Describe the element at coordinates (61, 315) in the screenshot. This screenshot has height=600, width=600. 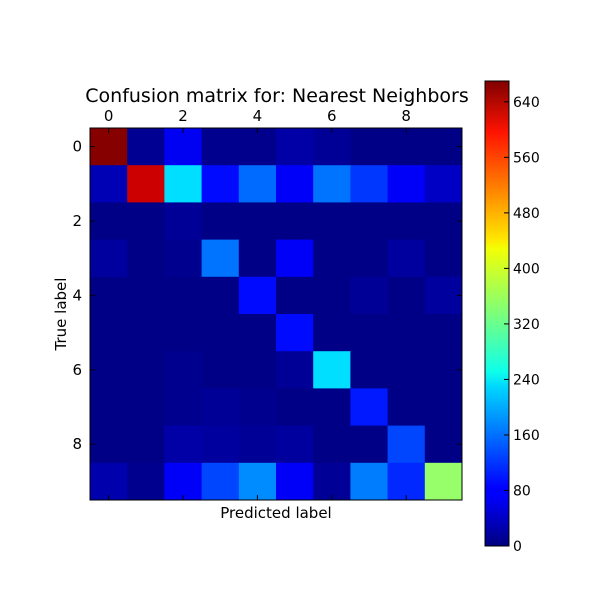
I see `y-axis-label: True label` at that location.